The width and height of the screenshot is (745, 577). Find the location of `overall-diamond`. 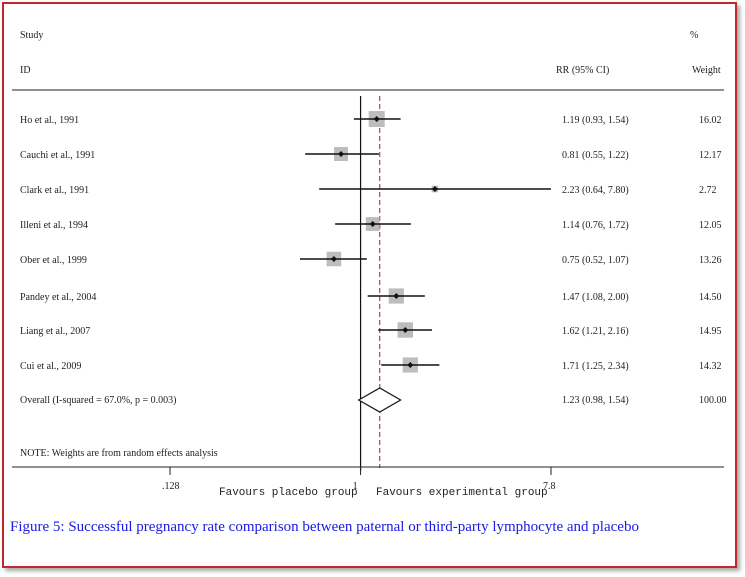

overall-diamond is located at coordinates (379, 400).